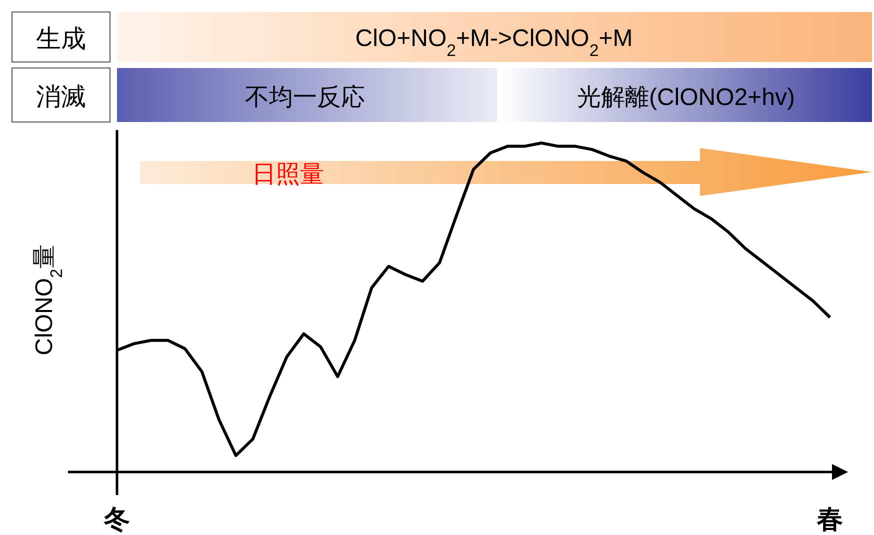 This screenshot has height=535, width=874. I want to click on annotation: 日照量, so click(288, 174).